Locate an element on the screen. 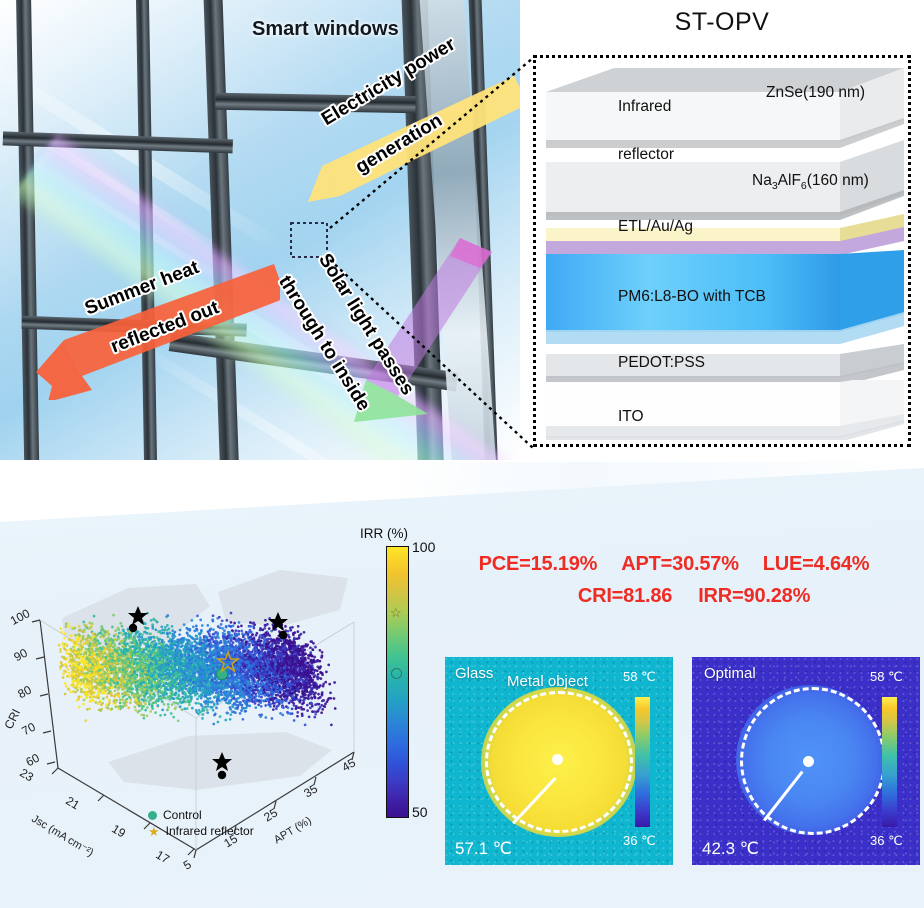  thermal-image-glass: Glass Metal object 57.1 ℃ 58 ℃ 36 ℃ is located at coordinates (559, 761).